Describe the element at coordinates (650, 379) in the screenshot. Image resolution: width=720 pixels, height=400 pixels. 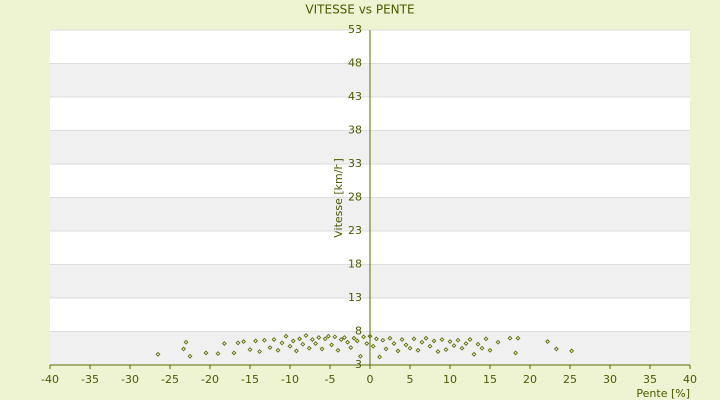
I see `x-tick-label: 35` at that location.